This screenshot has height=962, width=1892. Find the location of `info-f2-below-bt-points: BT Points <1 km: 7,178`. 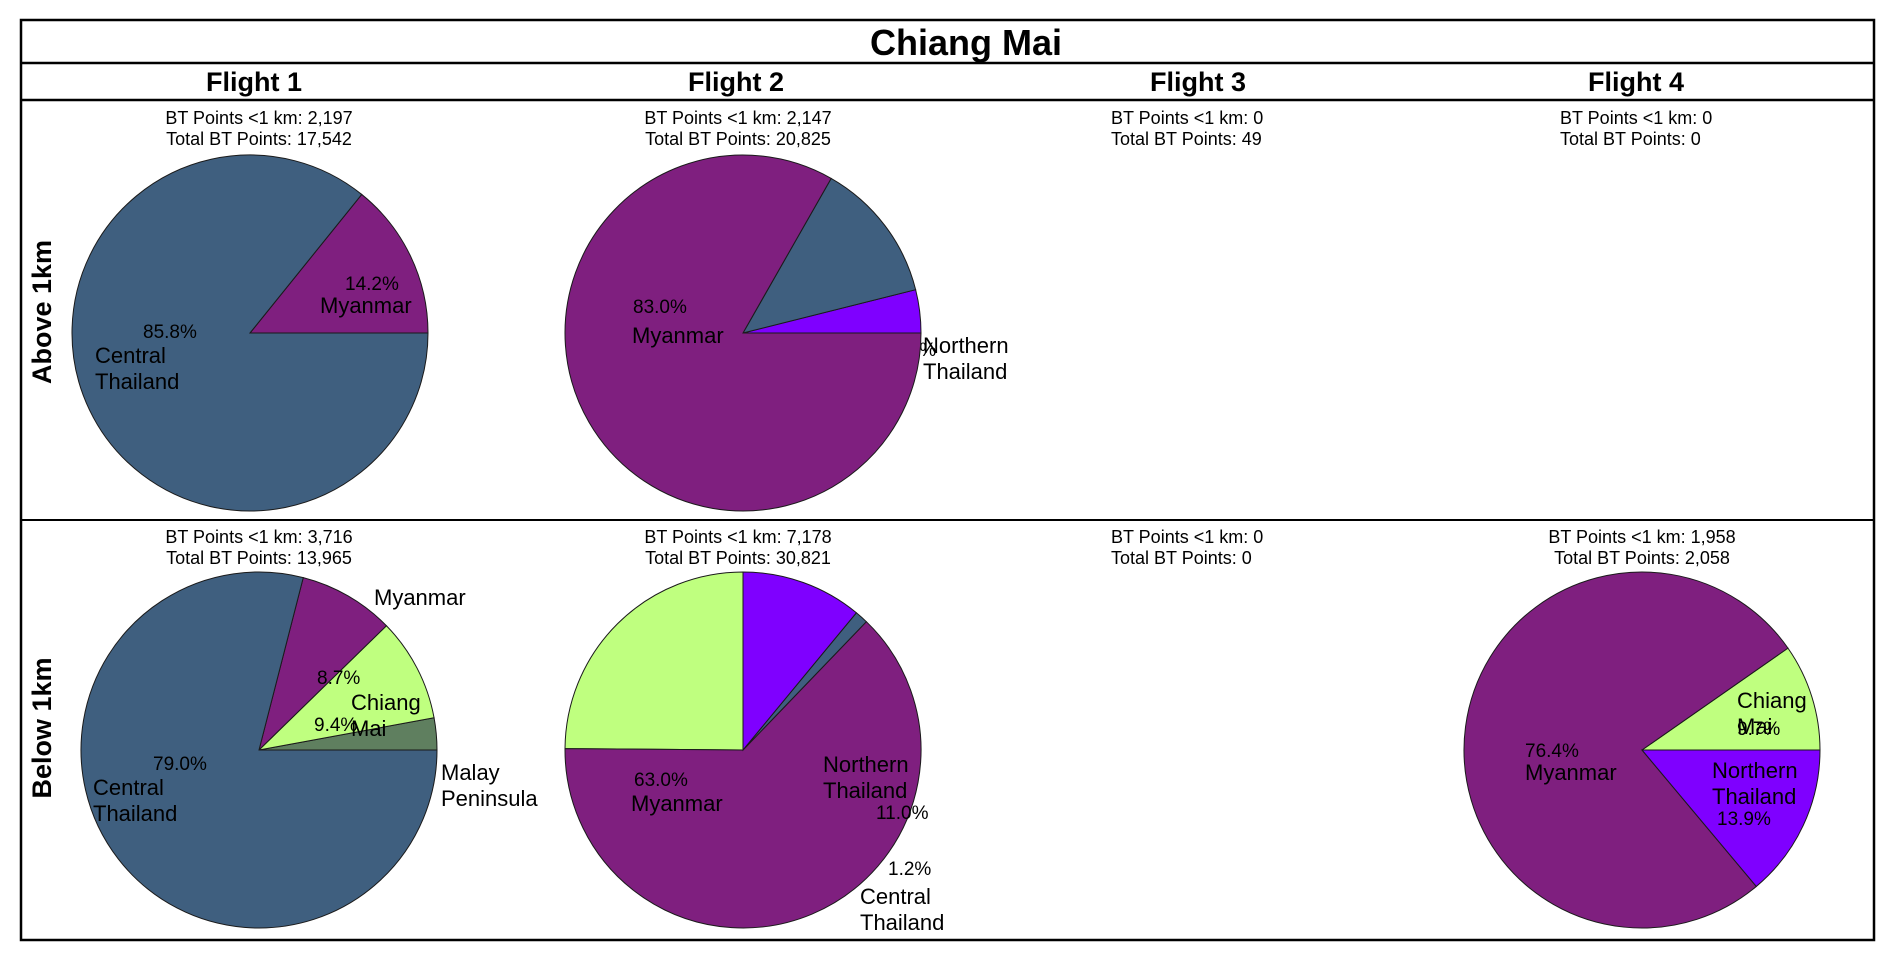

info-f2-below-bt-points: BT Points <1 km: 7,178 is located at coordinates (737, 537).